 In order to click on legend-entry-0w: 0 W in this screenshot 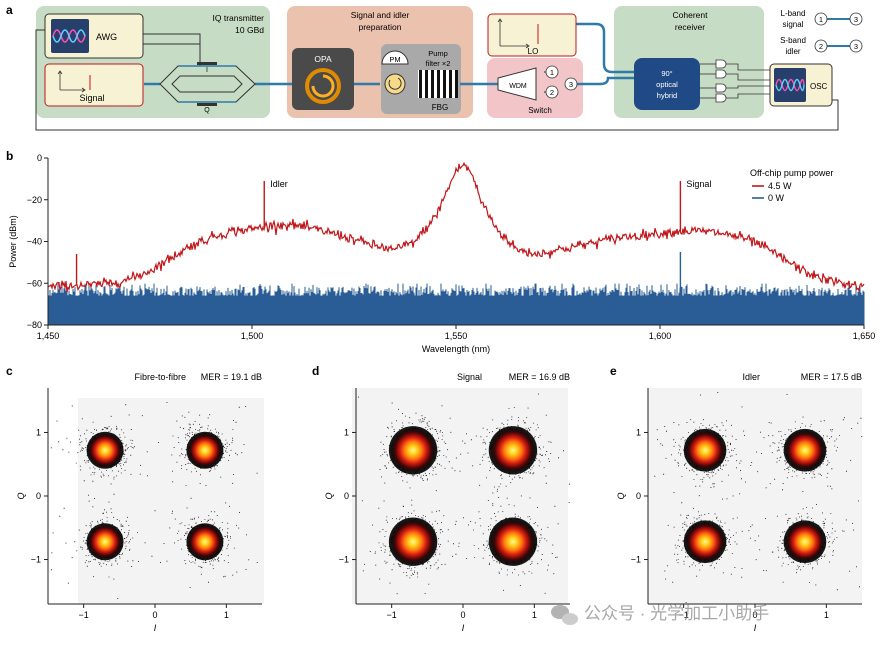, I will do `click(776, 198)`.